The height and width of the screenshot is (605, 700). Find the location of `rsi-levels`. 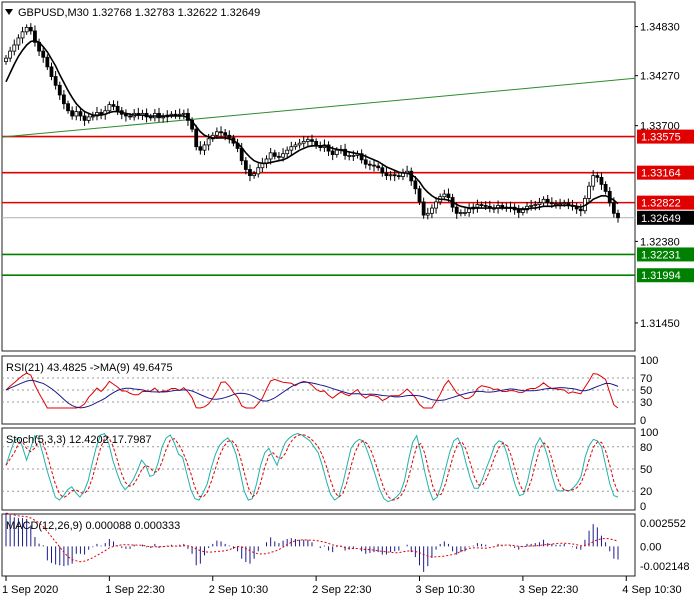

rsi-levels is located at coordinates (318, 390).